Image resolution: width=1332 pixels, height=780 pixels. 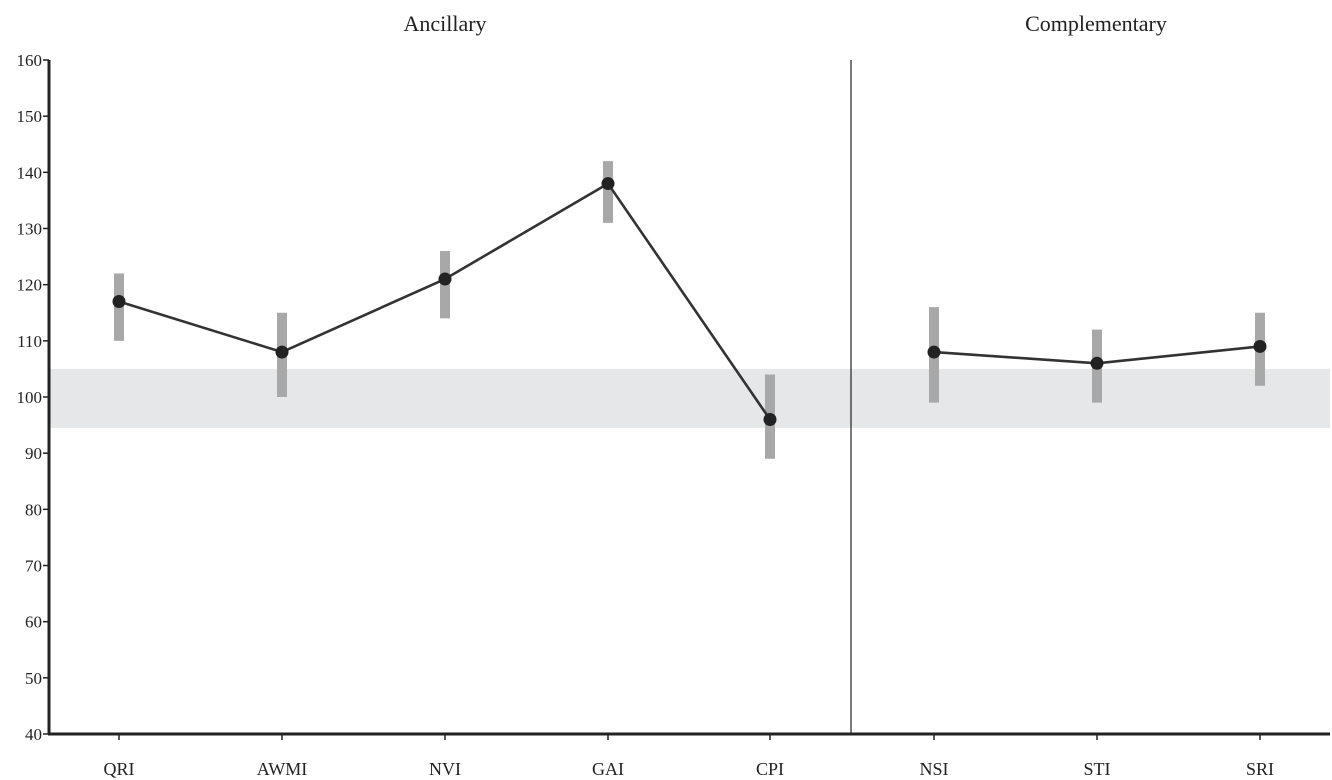 I want to click on y-tick-label: 80, so click(x=33, y=509).